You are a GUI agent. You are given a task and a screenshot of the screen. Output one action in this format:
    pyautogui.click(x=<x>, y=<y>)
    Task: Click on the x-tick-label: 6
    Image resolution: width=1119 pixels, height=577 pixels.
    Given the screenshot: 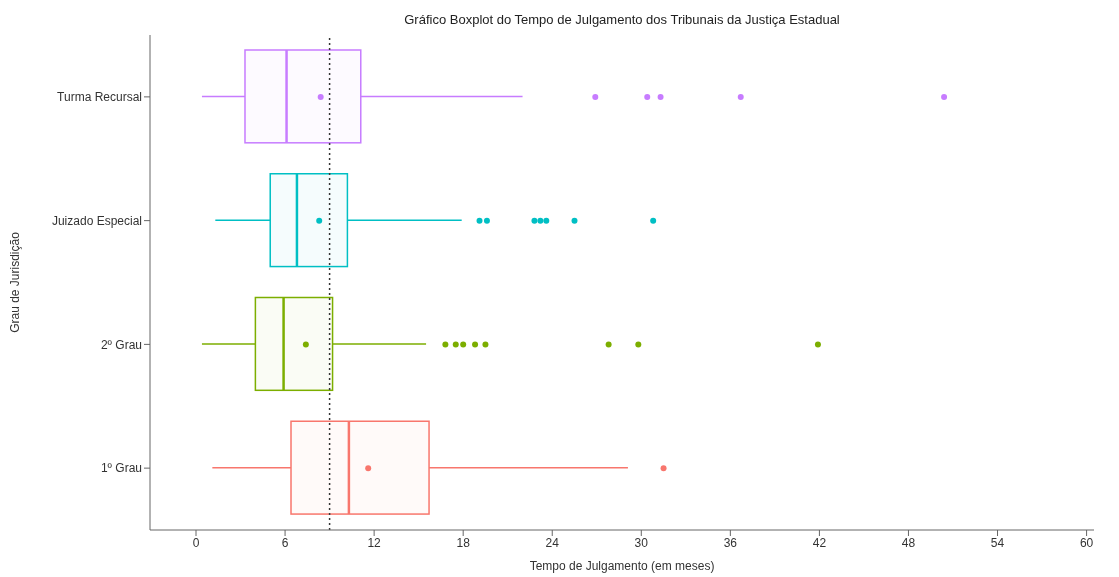 What is the action you would take?
    pyautogui.click(x=285, y=542)
    